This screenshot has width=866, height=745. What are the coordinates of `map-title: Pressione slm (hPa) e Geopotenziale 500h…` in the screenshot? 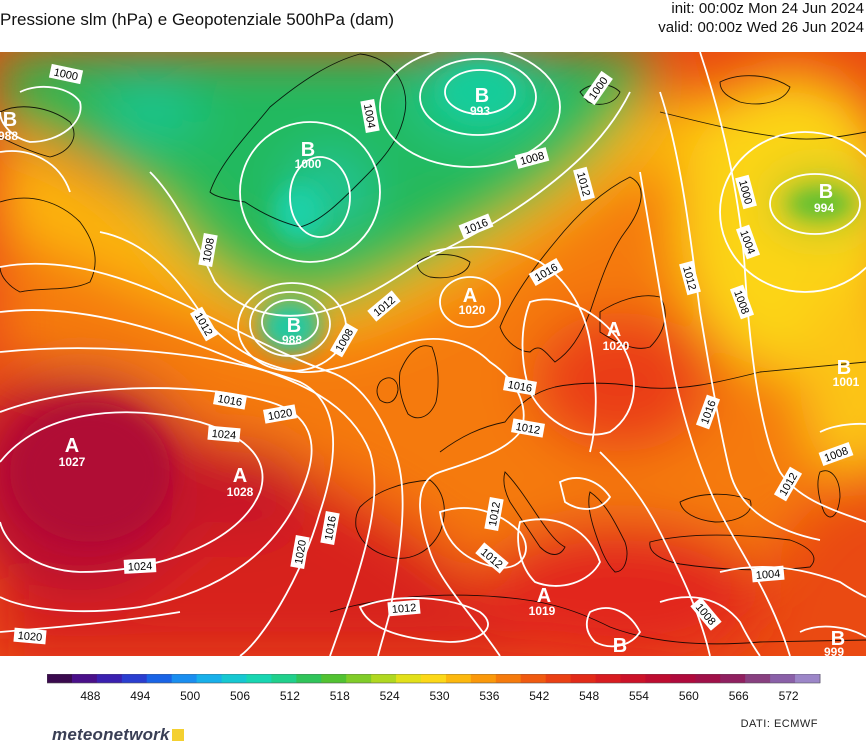 It's located at (197, 19).